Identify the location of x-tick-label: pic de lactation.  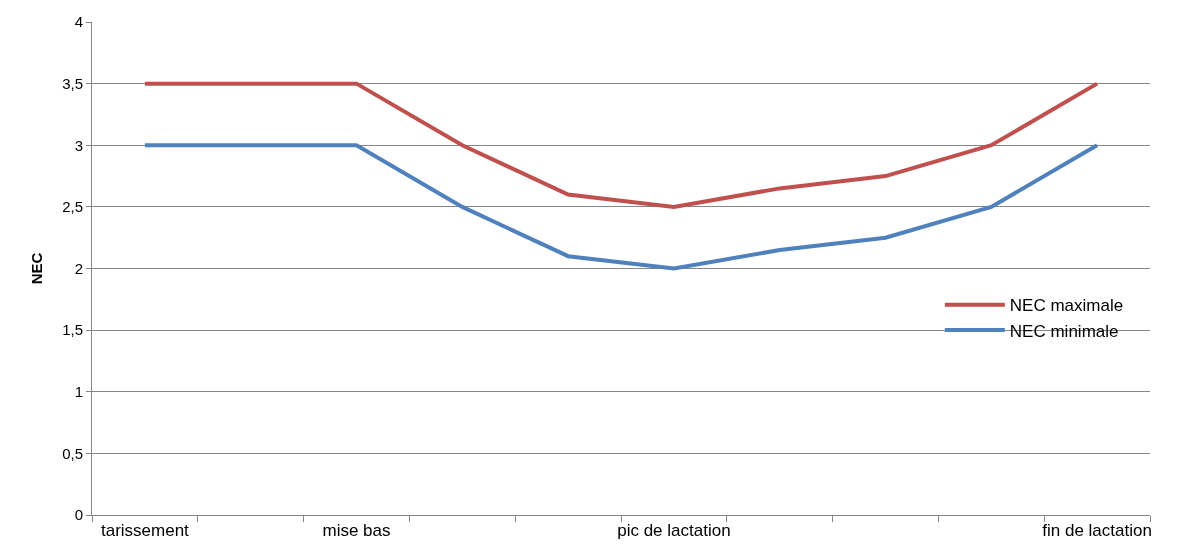
(674, 531).